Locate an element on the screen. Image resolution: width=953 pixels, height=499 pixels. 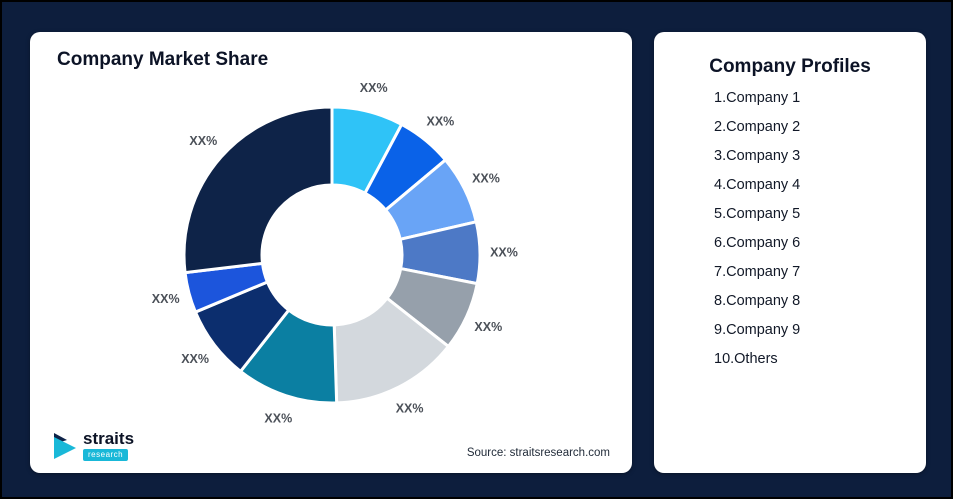
list-item: 2.Company 2 is located at coordinates (757, 127).